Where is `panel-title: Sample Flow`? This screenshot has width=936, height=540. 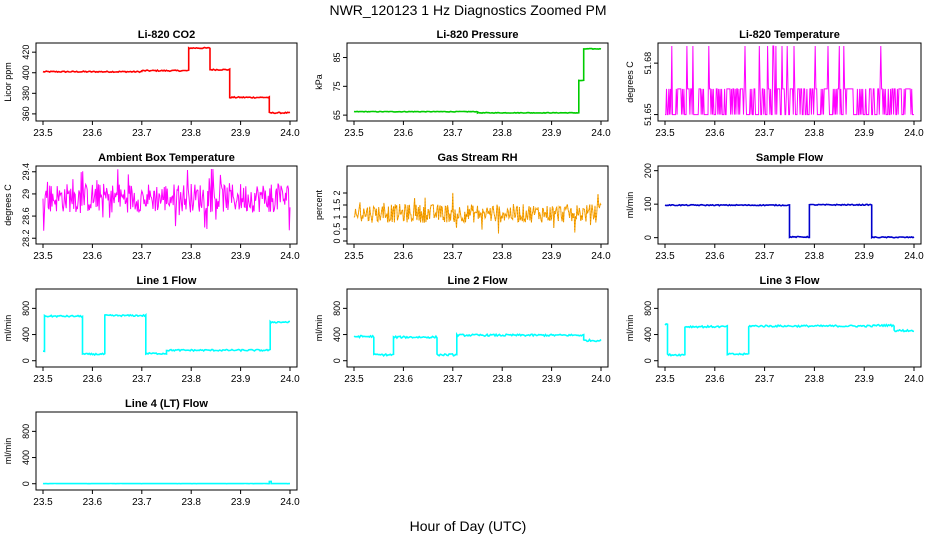 panel-title: Sample Flow is located at coordinates (790, 158).